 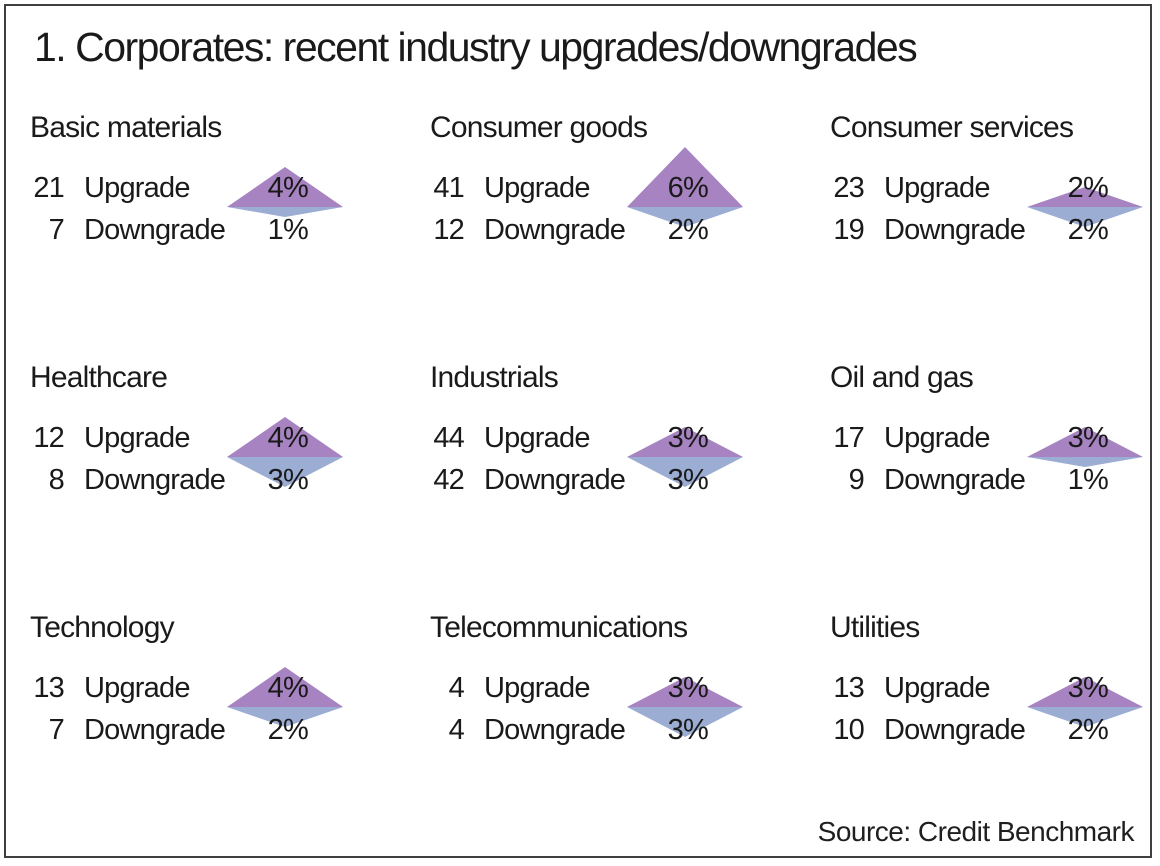 I want to click on upgrade-row: 21 Upgrade 4%, so click(x=230, y=188).